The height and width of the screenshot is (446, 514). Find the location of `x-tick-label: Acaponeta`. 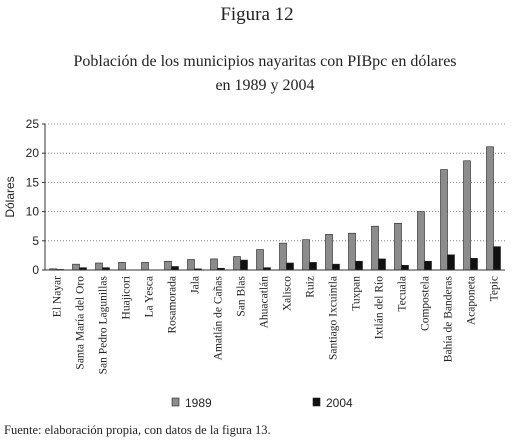

x-tick-label: Acaponeta is located at coordinates (472, 300).